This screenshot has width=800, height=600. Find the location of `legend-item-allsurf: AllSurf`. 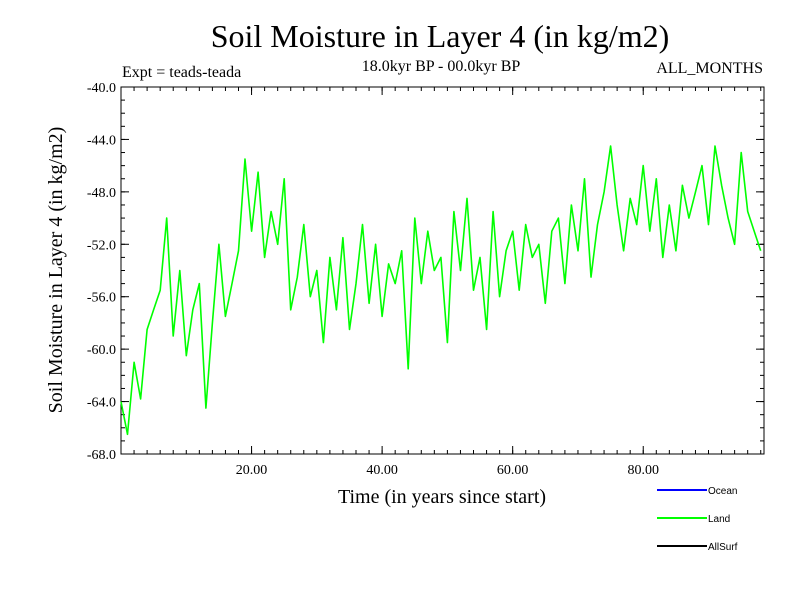

legend-item-allsurf: AllSurf is located at coordinates (697, 547).